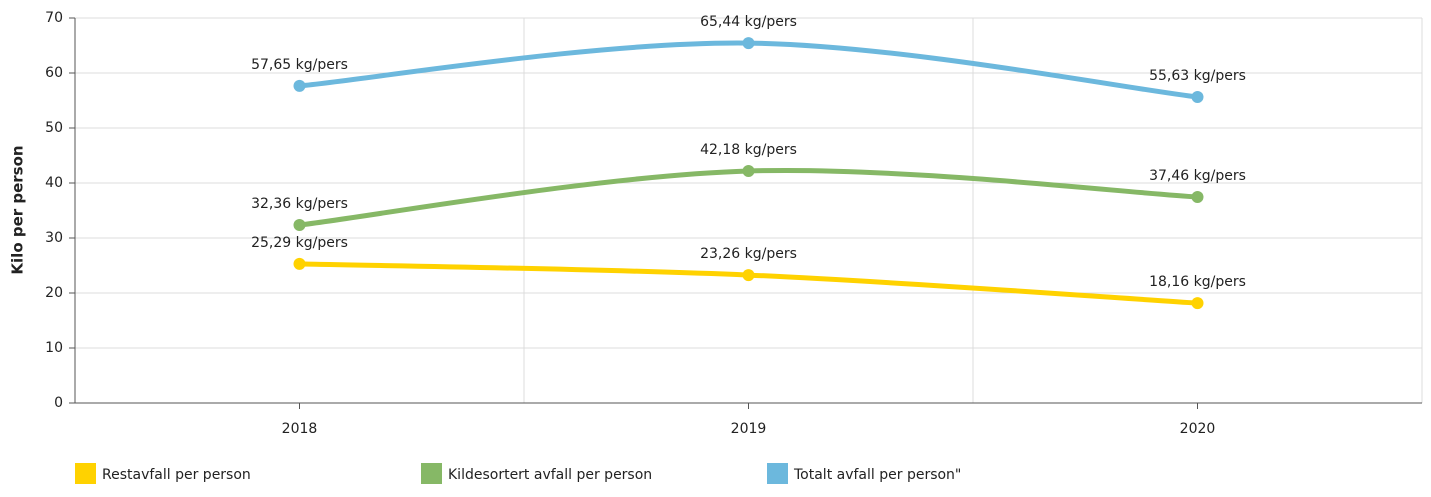 Image resolution: width=1431 pixels, height=497 pixels. What do you see at coordinates (299, 204) in the screenshot?
I see `data-label: 32,36 kg/pers` at bounding box center [299, 204].